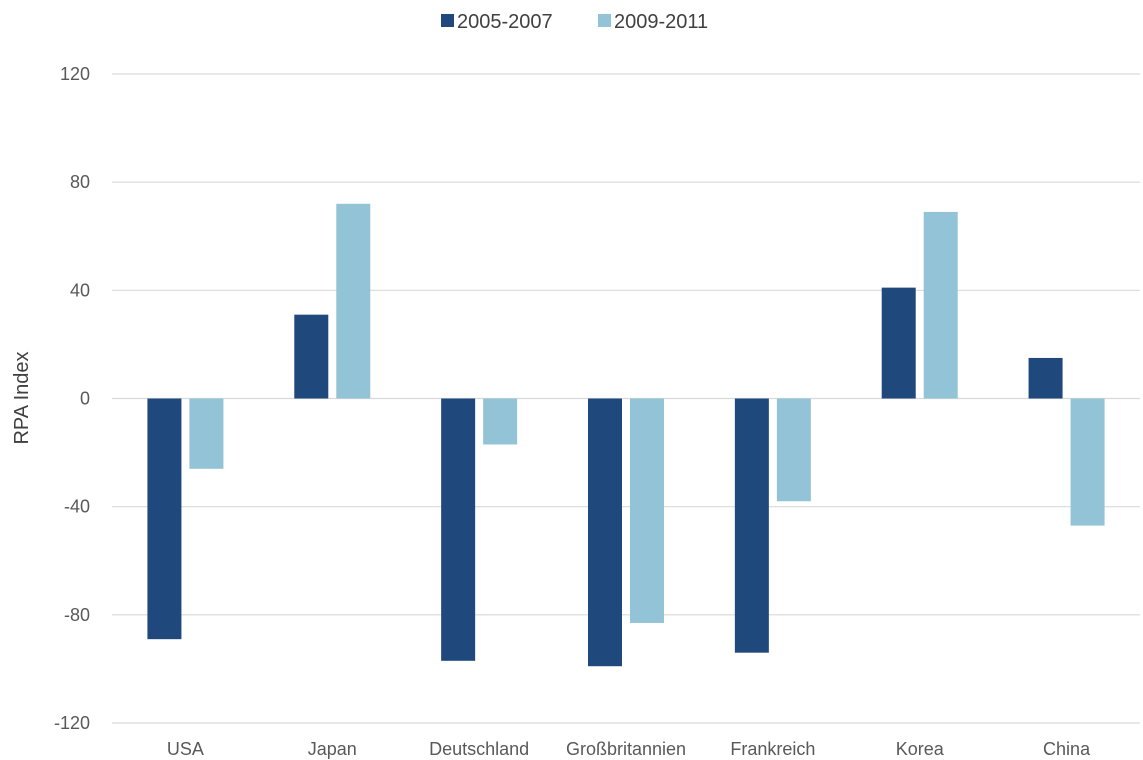 Image resolution: width=1143 pixels, height=760 pixels. Describe the element at coordinates (77, 615) in the screenshot. I see `y-tick-label: -80` at that location.